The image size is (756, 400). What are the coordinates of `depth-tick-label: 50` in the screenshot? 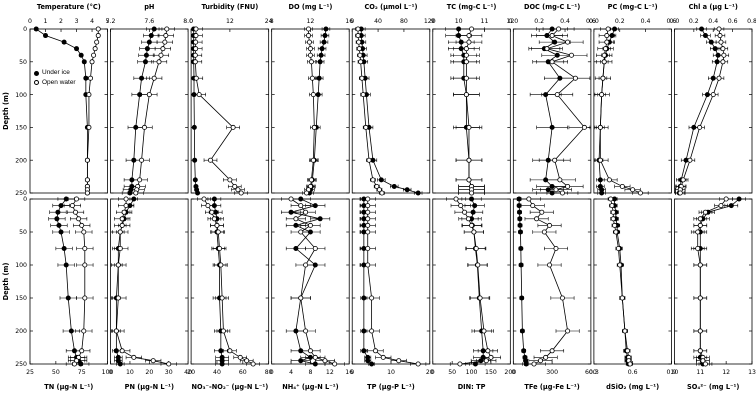 It's located at (23, 62).